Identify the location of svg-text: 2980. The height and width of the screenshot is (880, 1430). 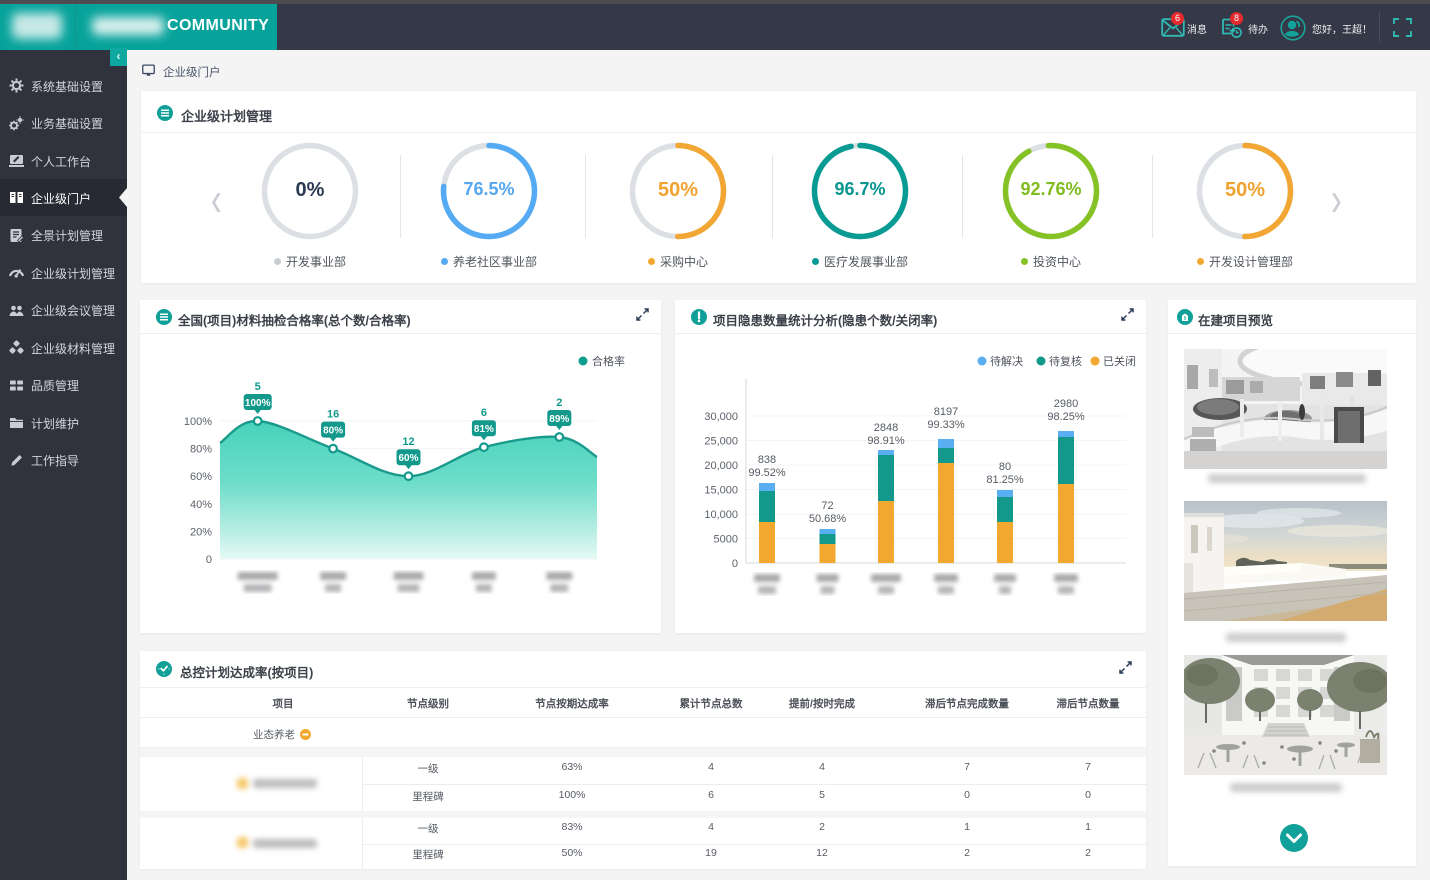
(1066, 404).